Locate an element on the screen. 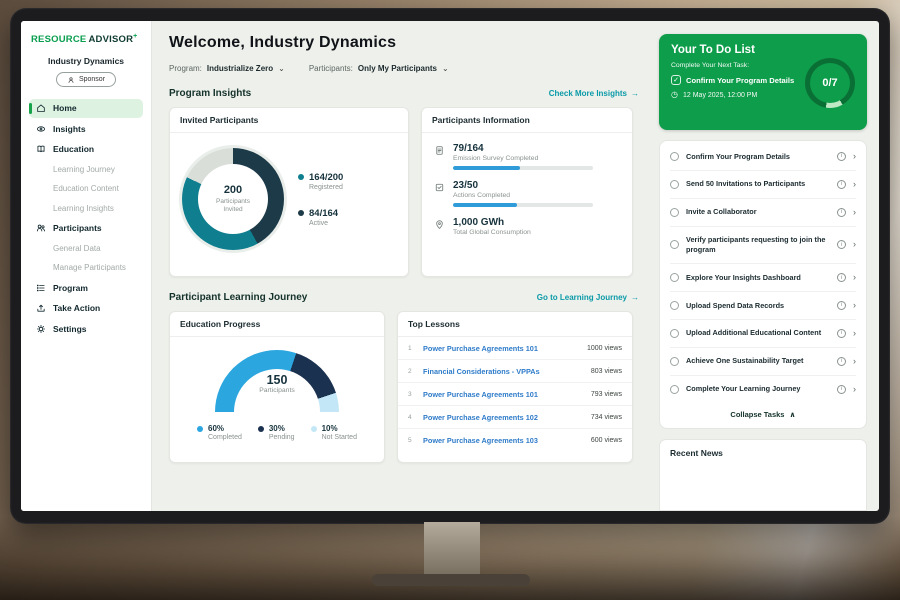  action-upload-icon is located at coordinates (41, 308).